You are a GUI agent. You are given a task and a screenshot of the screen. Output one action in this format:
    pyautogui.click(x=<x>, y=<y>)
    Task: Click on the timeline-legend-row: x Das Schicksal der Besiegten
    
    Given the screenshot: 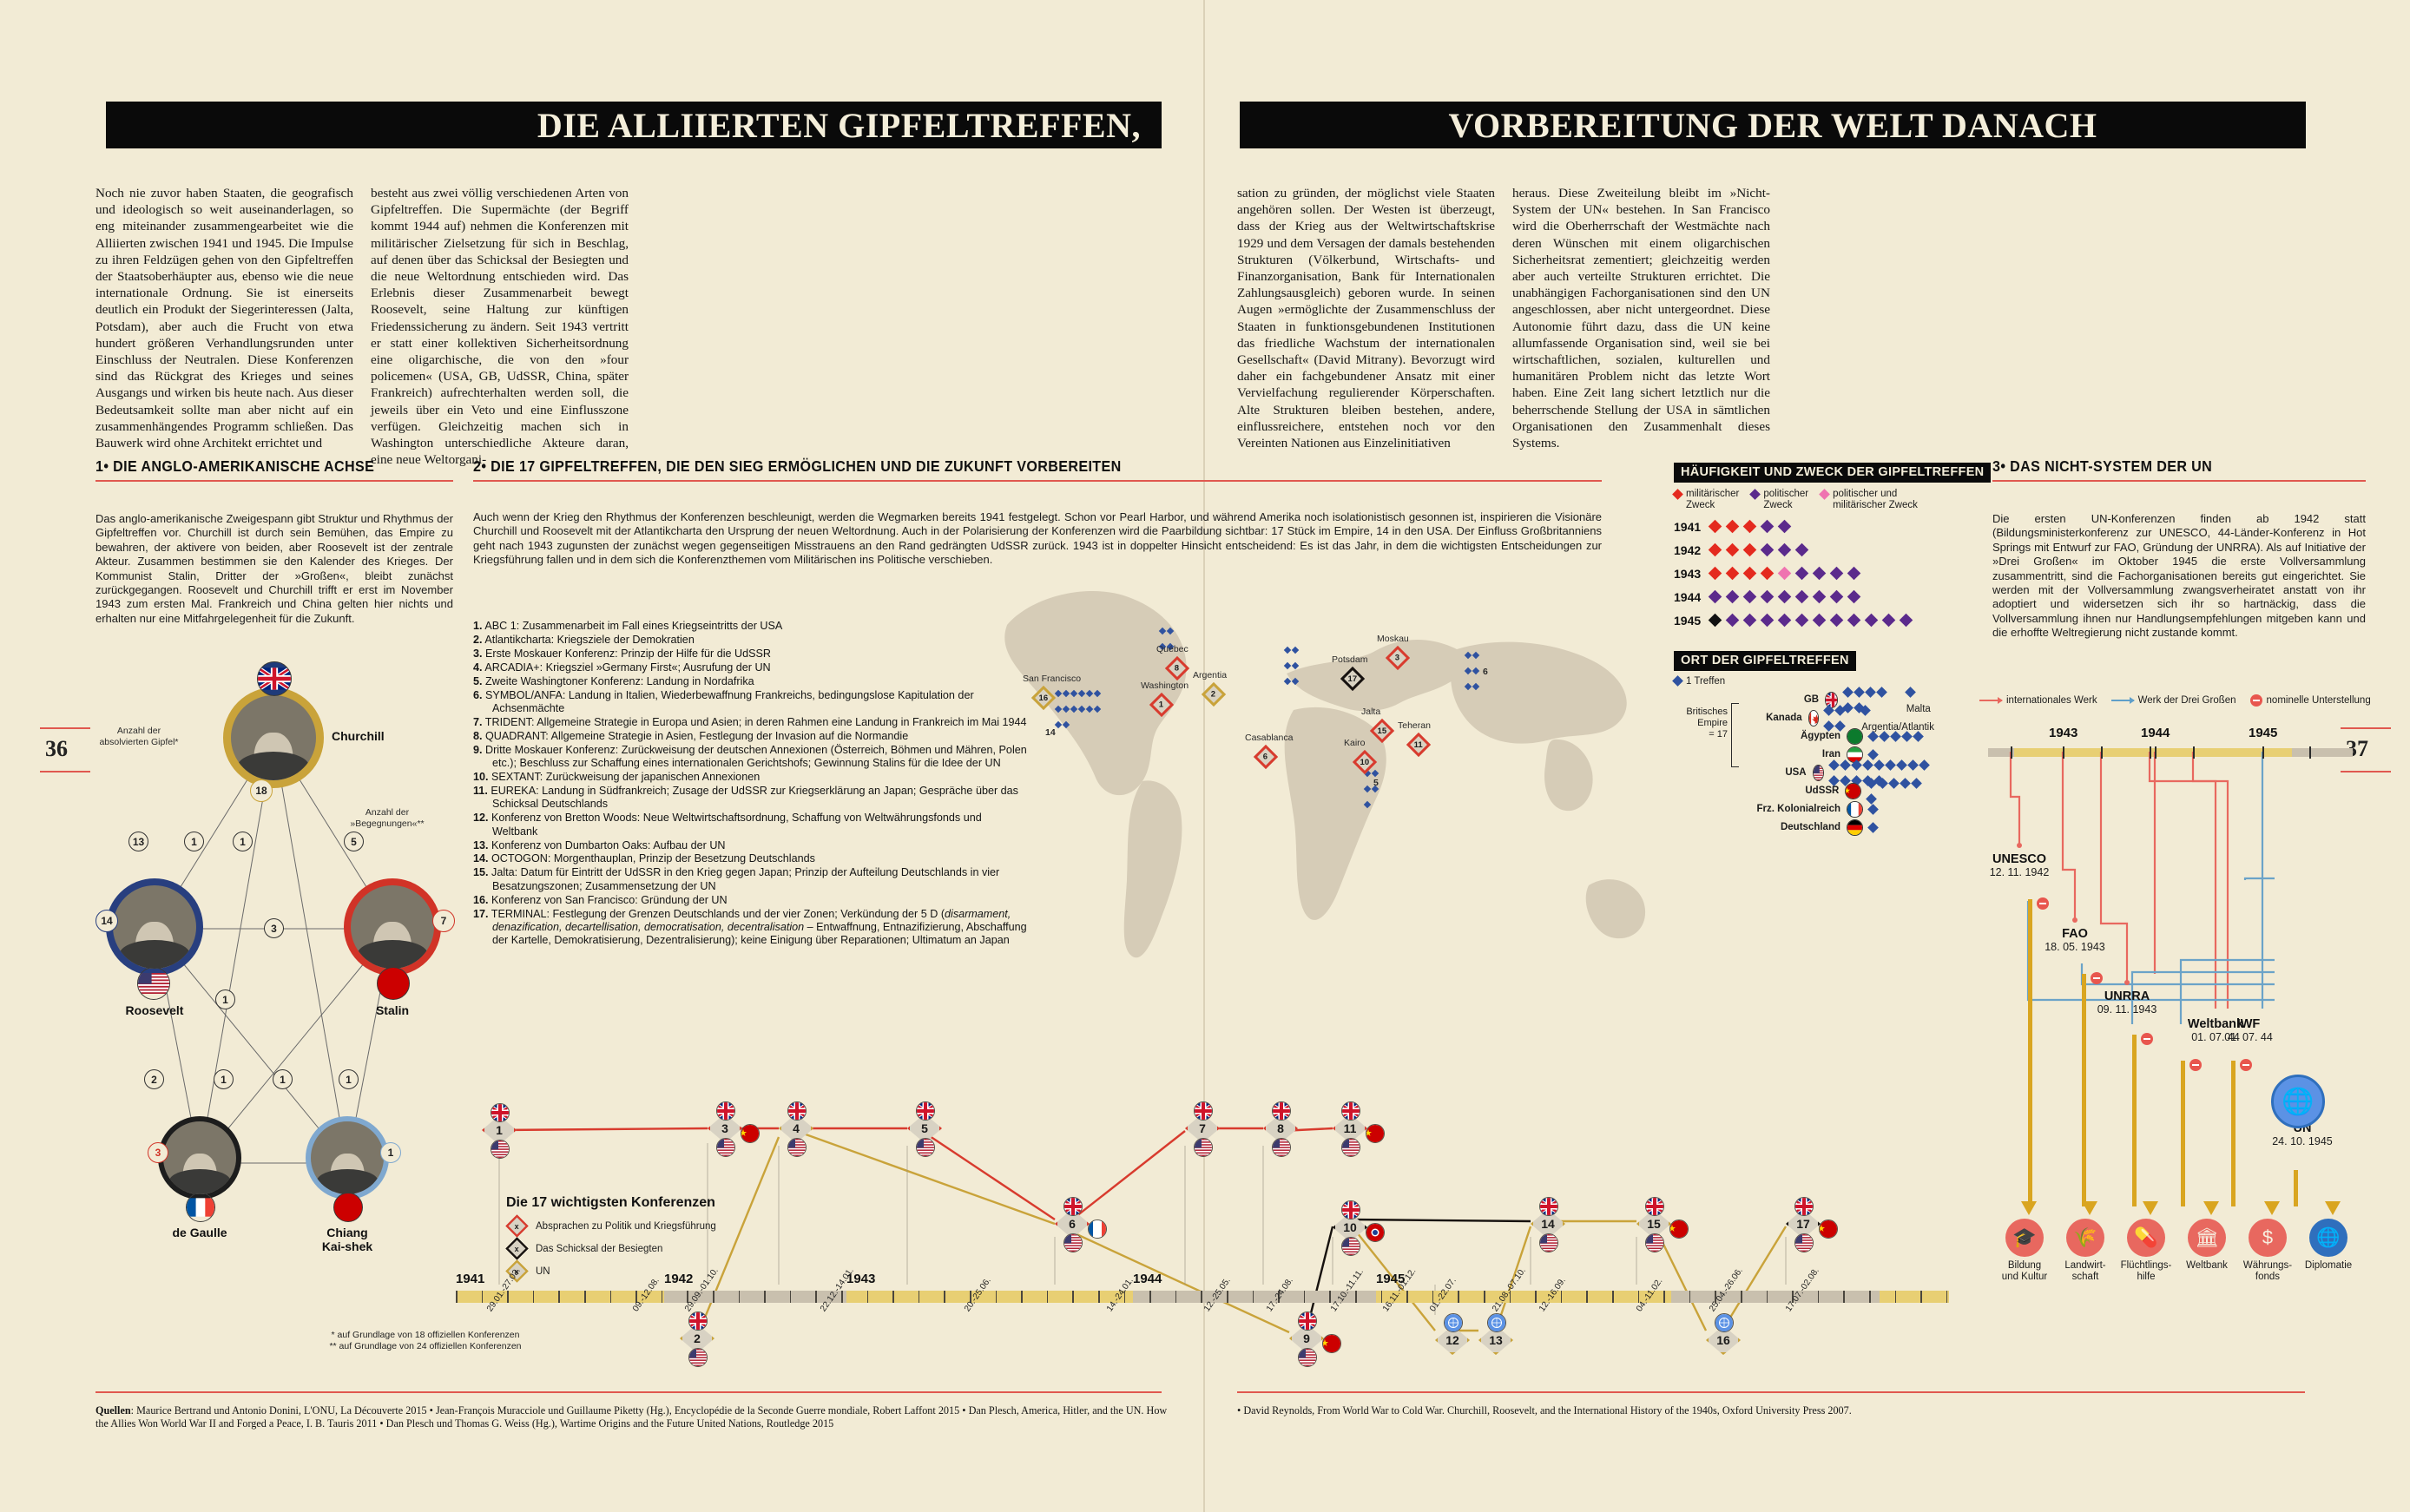 What is the action you would take?
    pyautogui.click(x=610, y=1248)
    